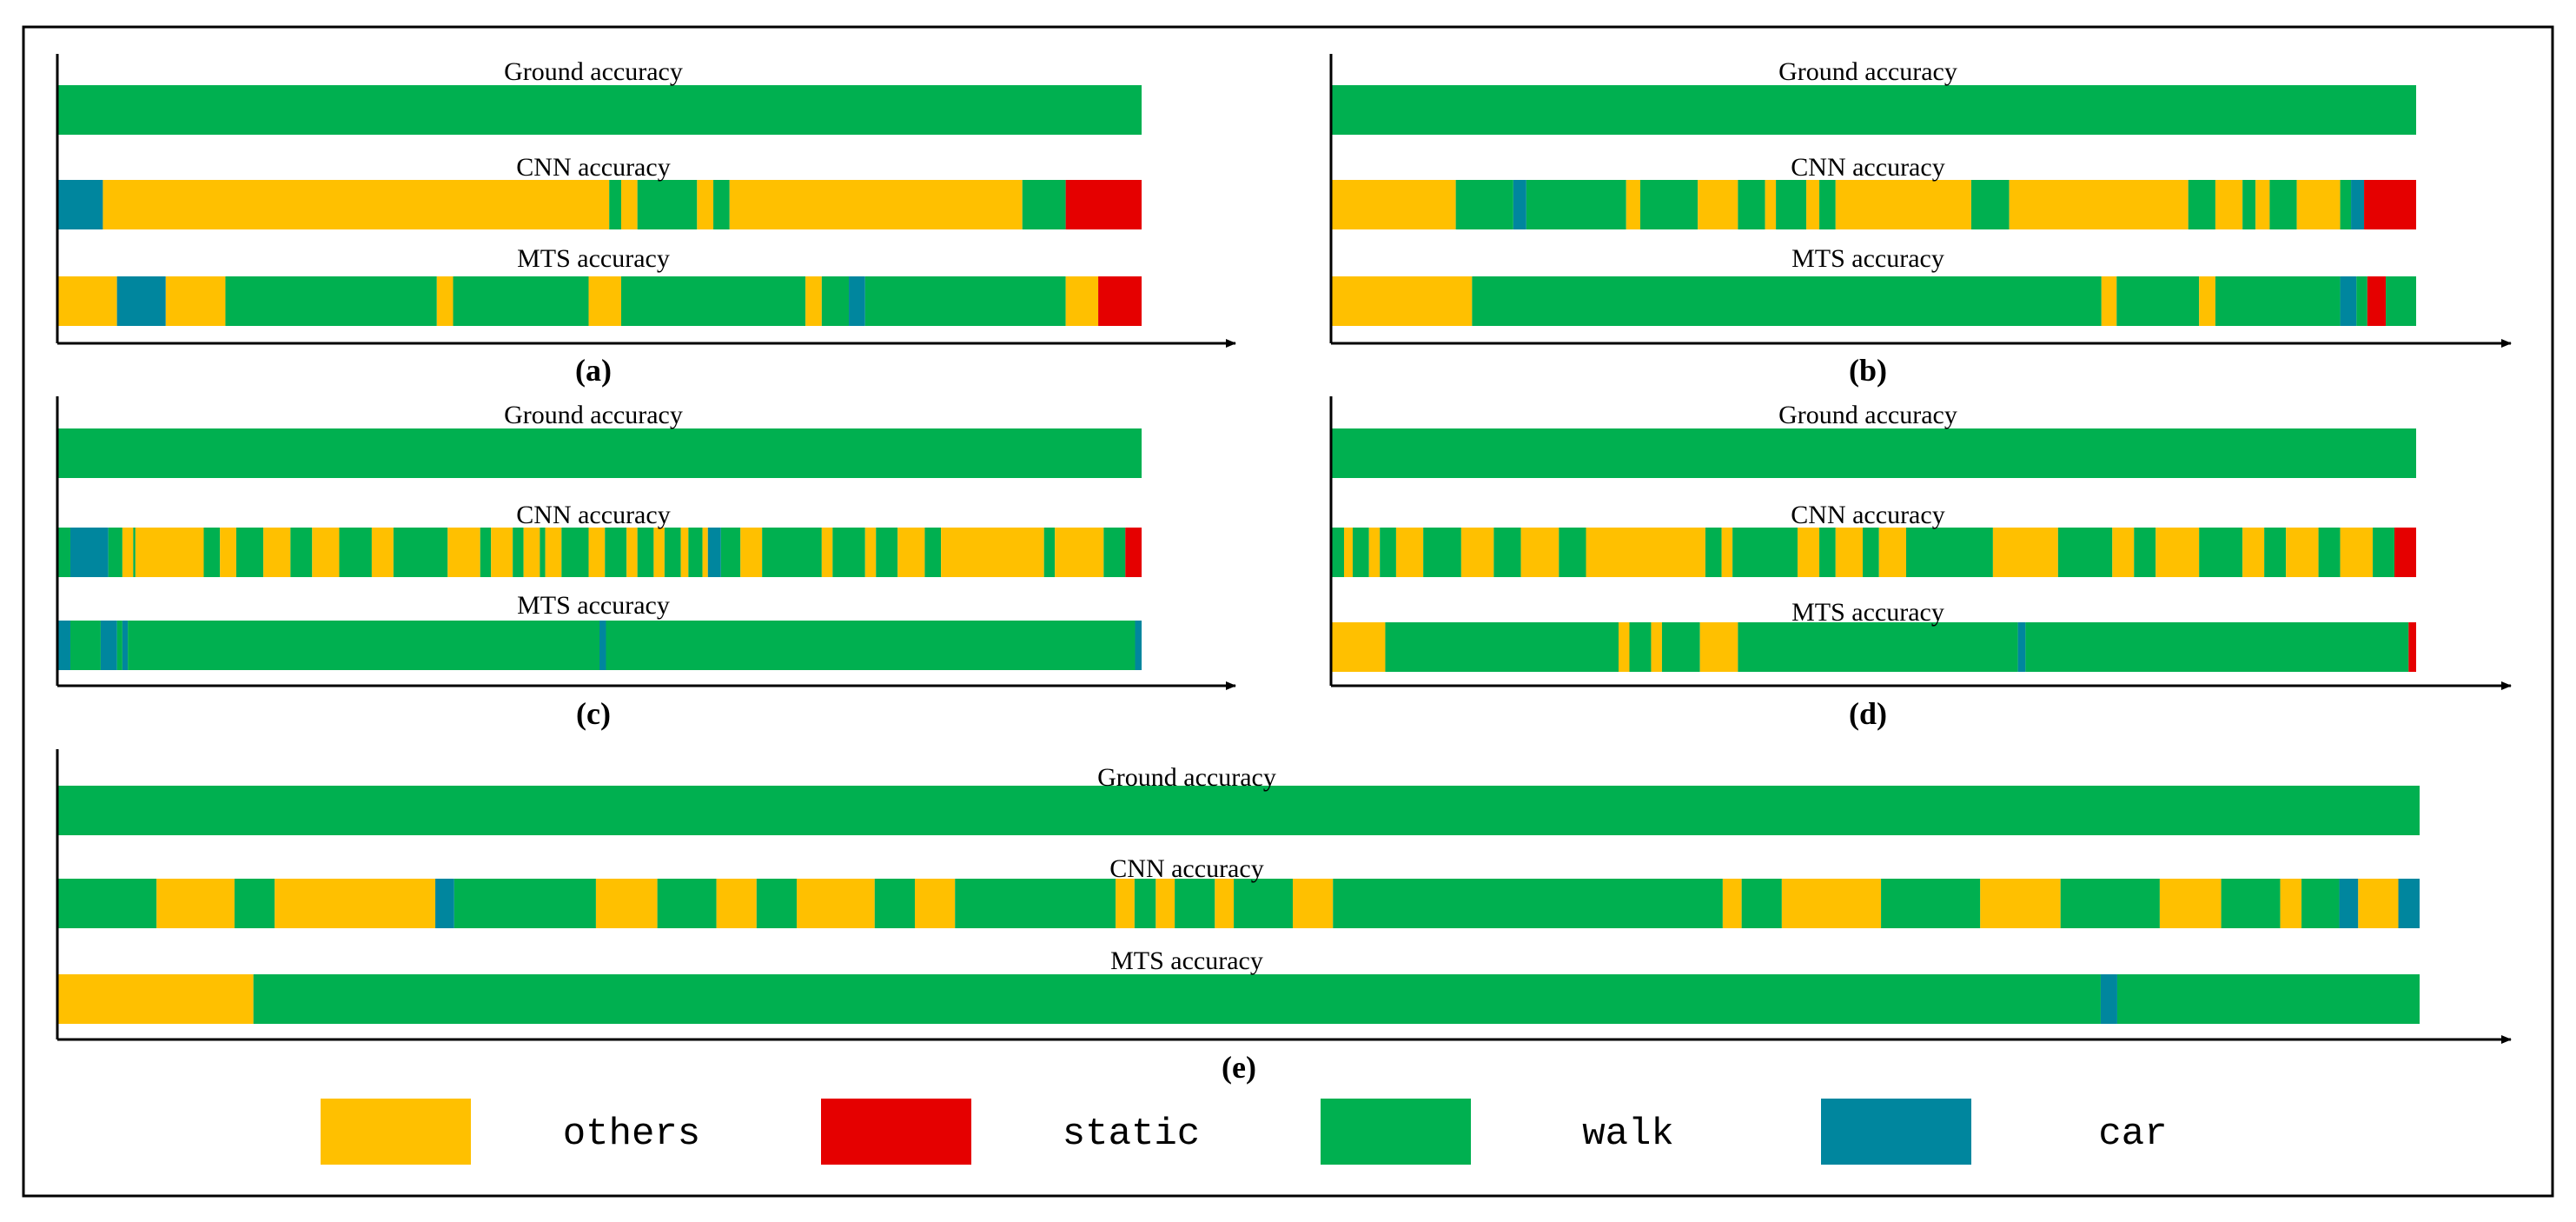 This screenshot has height=1222, width=2576. I want to click on legend: others static walk car, so click(1244, 1132).